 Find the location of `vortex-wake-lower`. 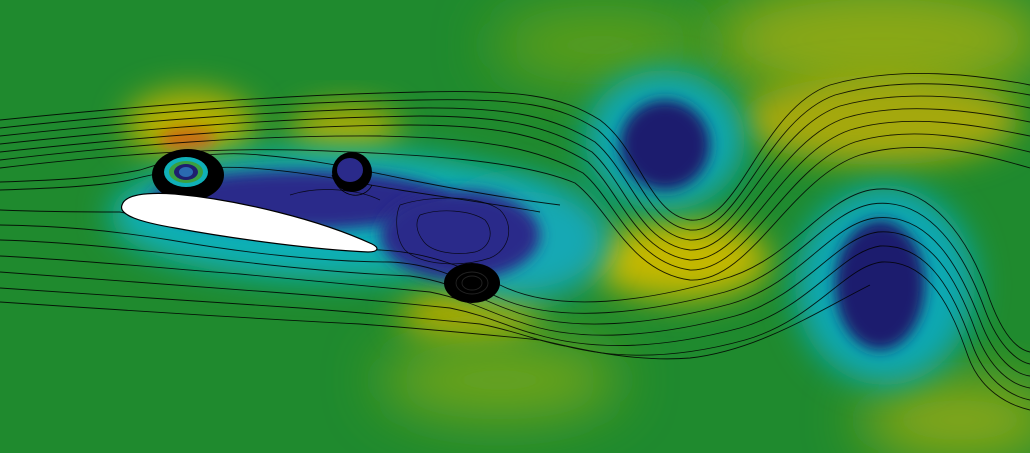

vortex-wake-lower is located at coordinates (472, 283).